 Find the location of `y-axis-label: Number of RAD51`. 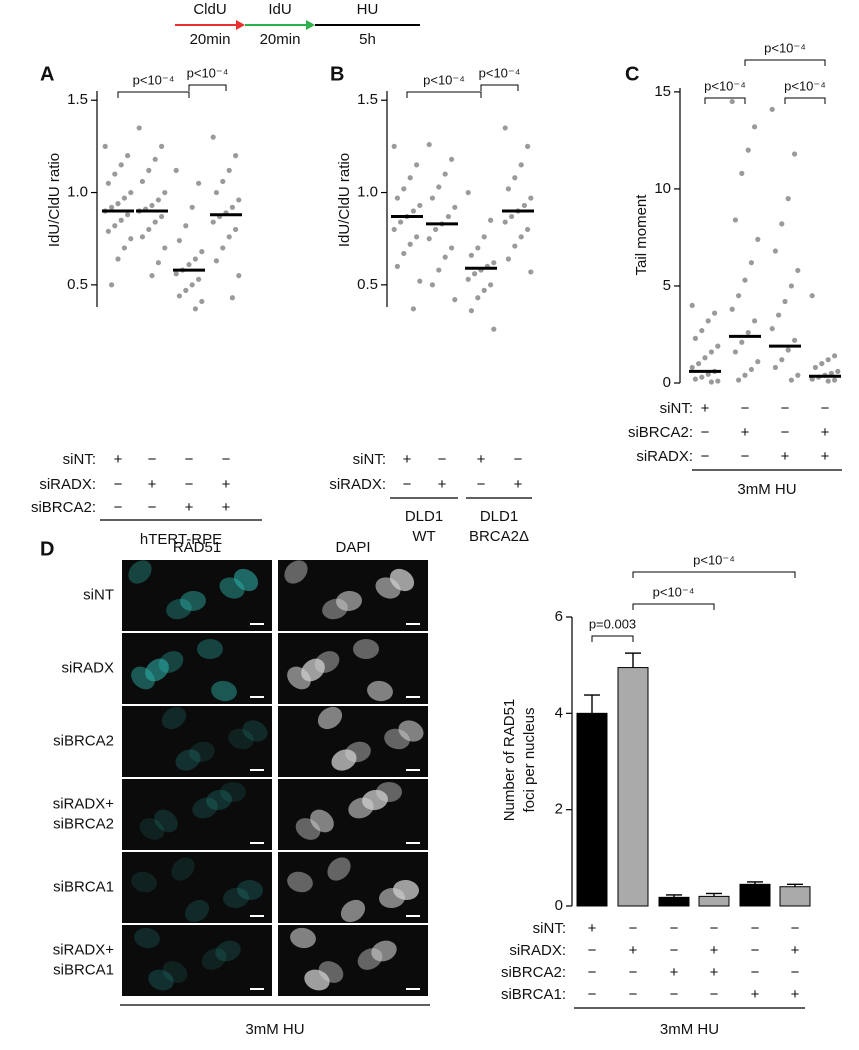

y-axis-label: Number of RAD51 is located at coordinates (509, 760).